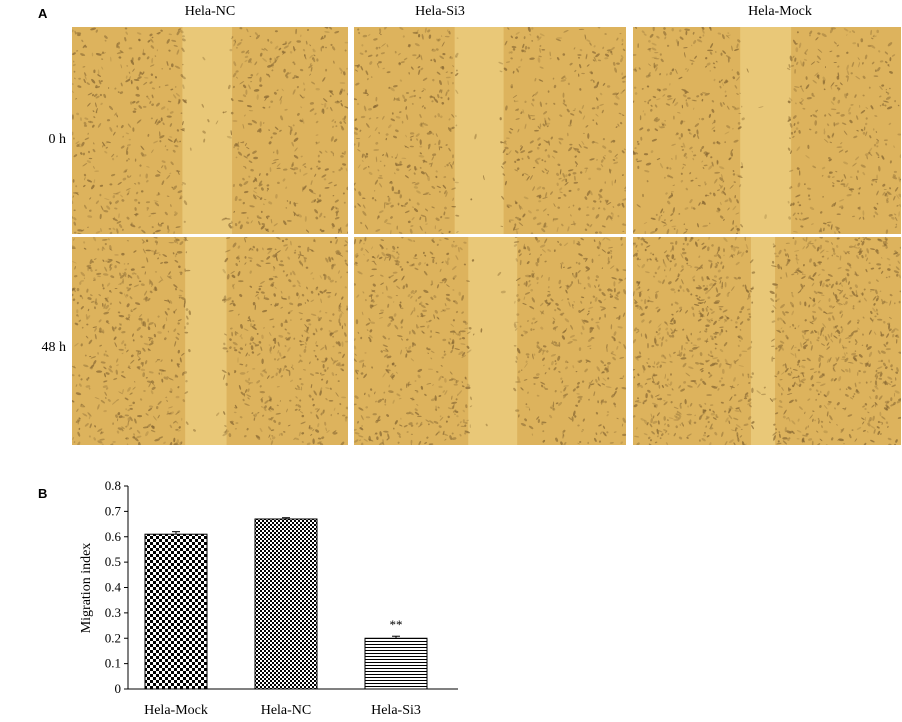 This screenshot has height=722, width=902. I want to click on y-tick-label: 0.2, so click(113, 637).